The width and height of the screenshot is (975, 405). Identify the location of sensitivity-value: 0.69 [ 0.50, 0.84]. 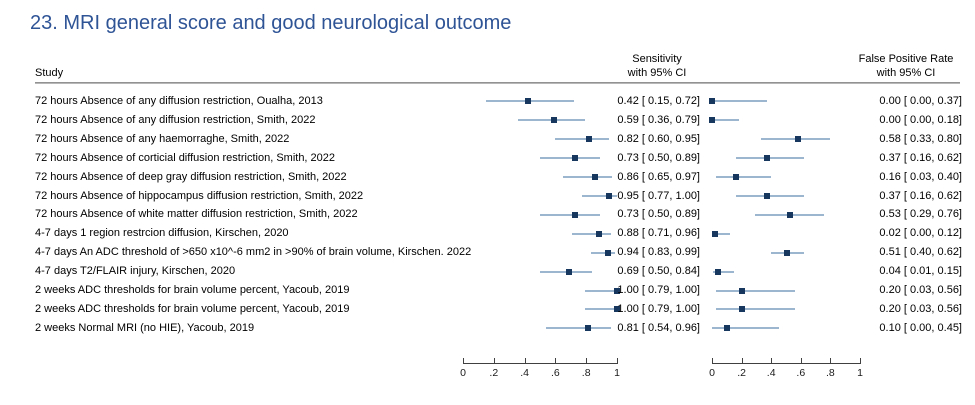
(658, 271).